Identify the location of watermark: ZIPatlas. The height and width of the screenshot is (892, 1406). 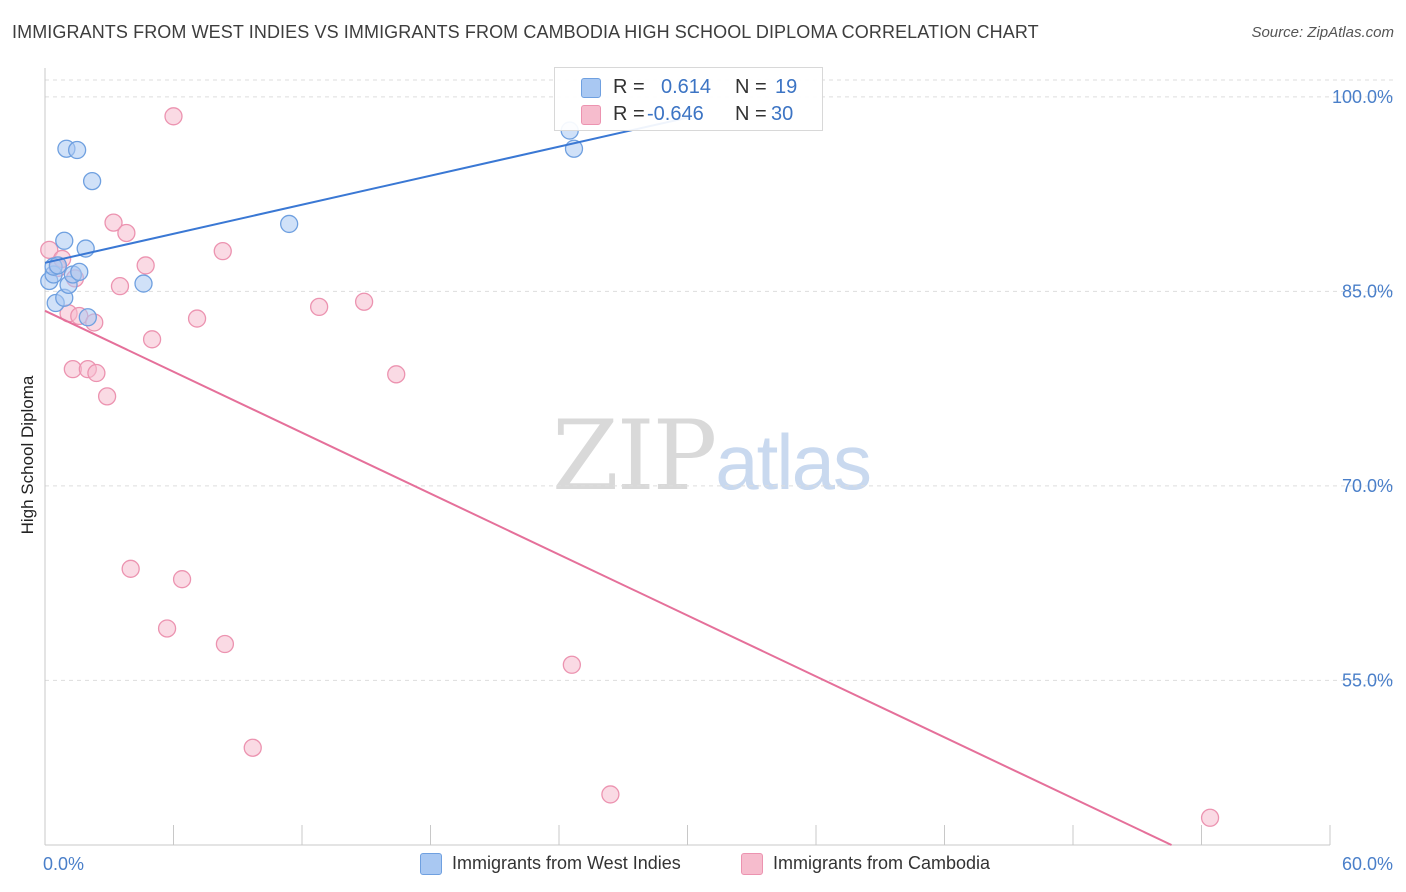
(712, 456).